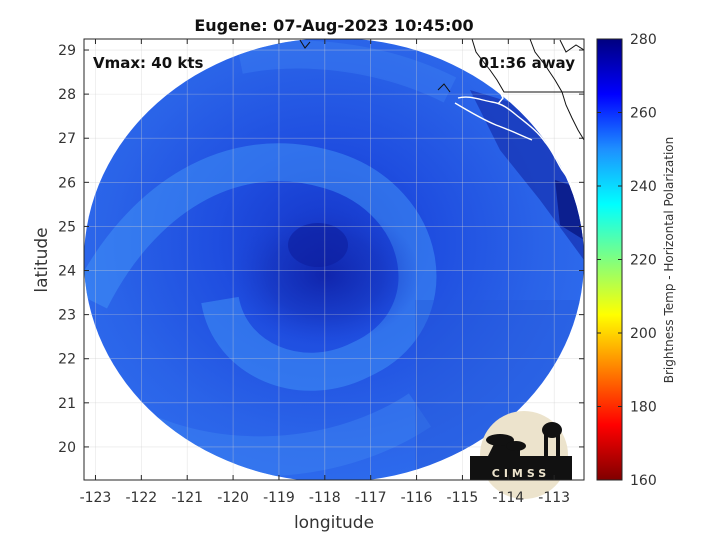  I want to click on vmax-annotation: Vmax: 40 kts, so click(148, 63).